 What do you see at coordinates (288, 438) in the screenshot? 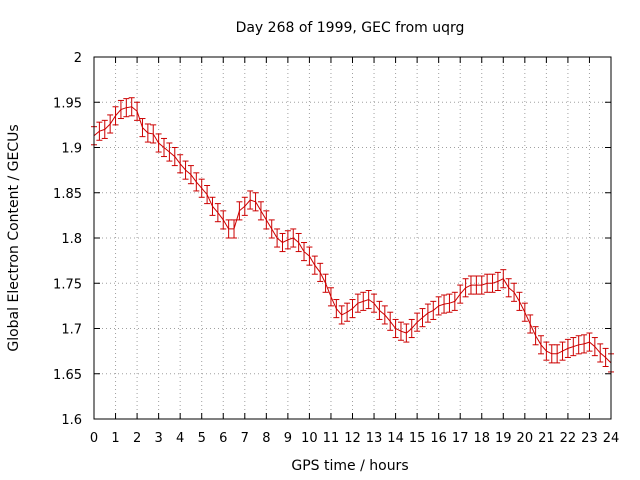
I see `x-tick-label: 9` at bounding box center [288, 438].